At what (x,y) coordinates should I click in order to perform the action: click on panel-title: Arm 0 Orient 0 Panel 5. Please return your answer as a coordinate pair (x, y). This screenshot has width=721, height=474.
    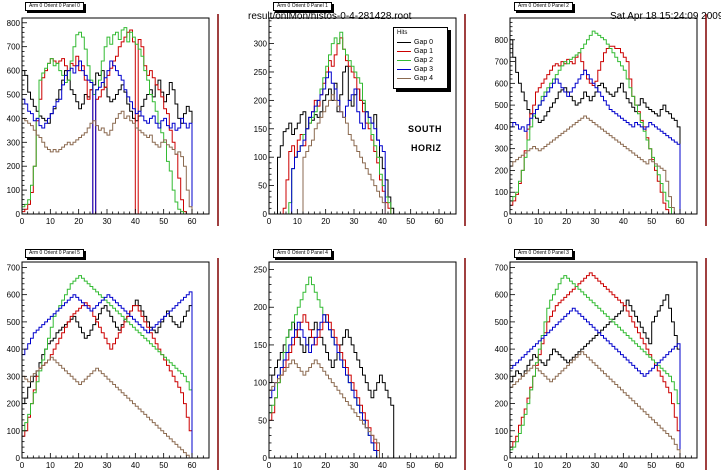
    Looking at the image, I should click on (54, 253).